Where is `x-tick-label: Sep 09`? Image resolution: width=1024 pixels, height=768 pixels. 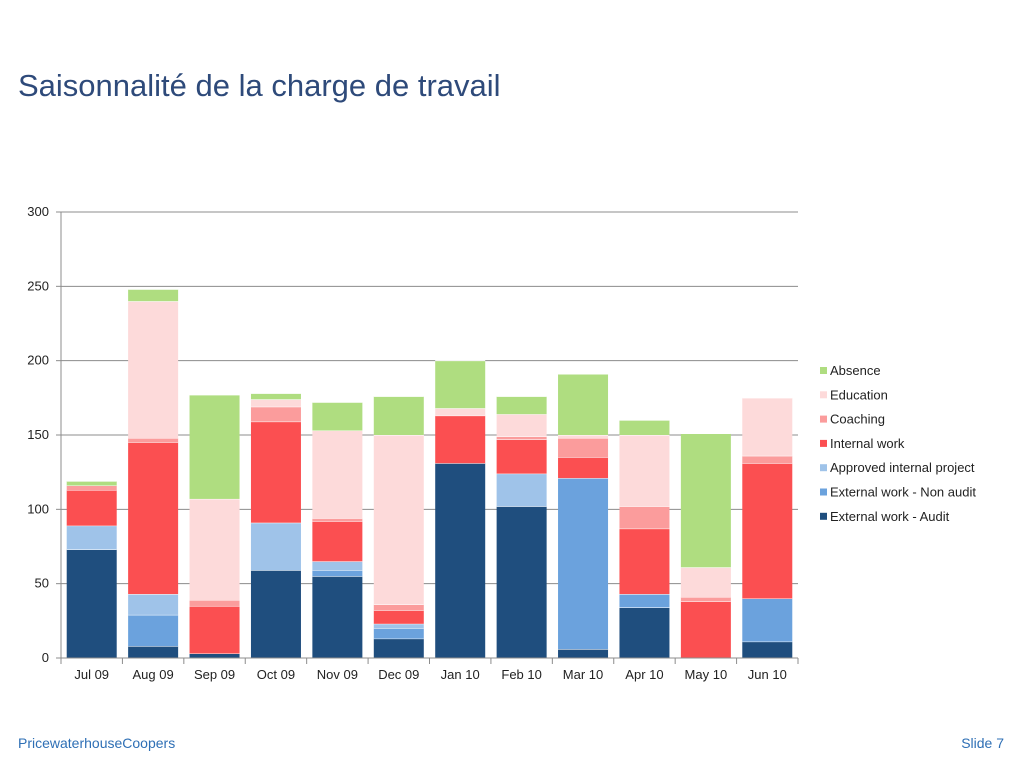 x-tick-label: Sep 09 is located at coordinates (214, 674).